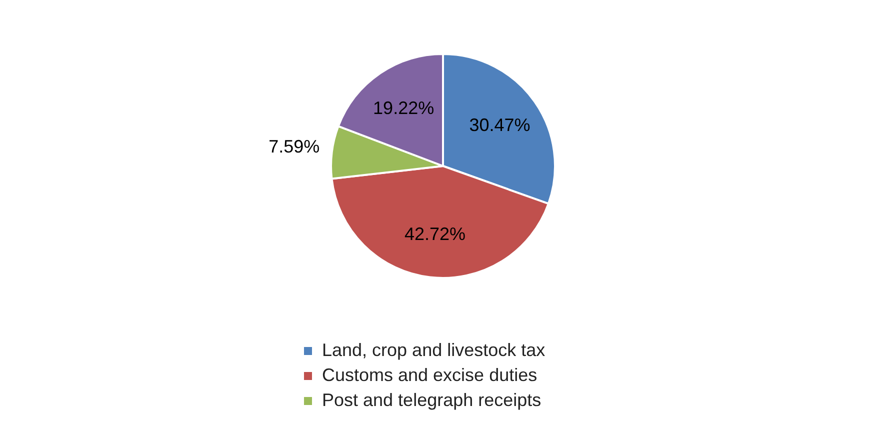  Describe the element at coordinates (434, 350) in the screenshot. I see `legend-label: Land, crop and livestock tax` at that location.